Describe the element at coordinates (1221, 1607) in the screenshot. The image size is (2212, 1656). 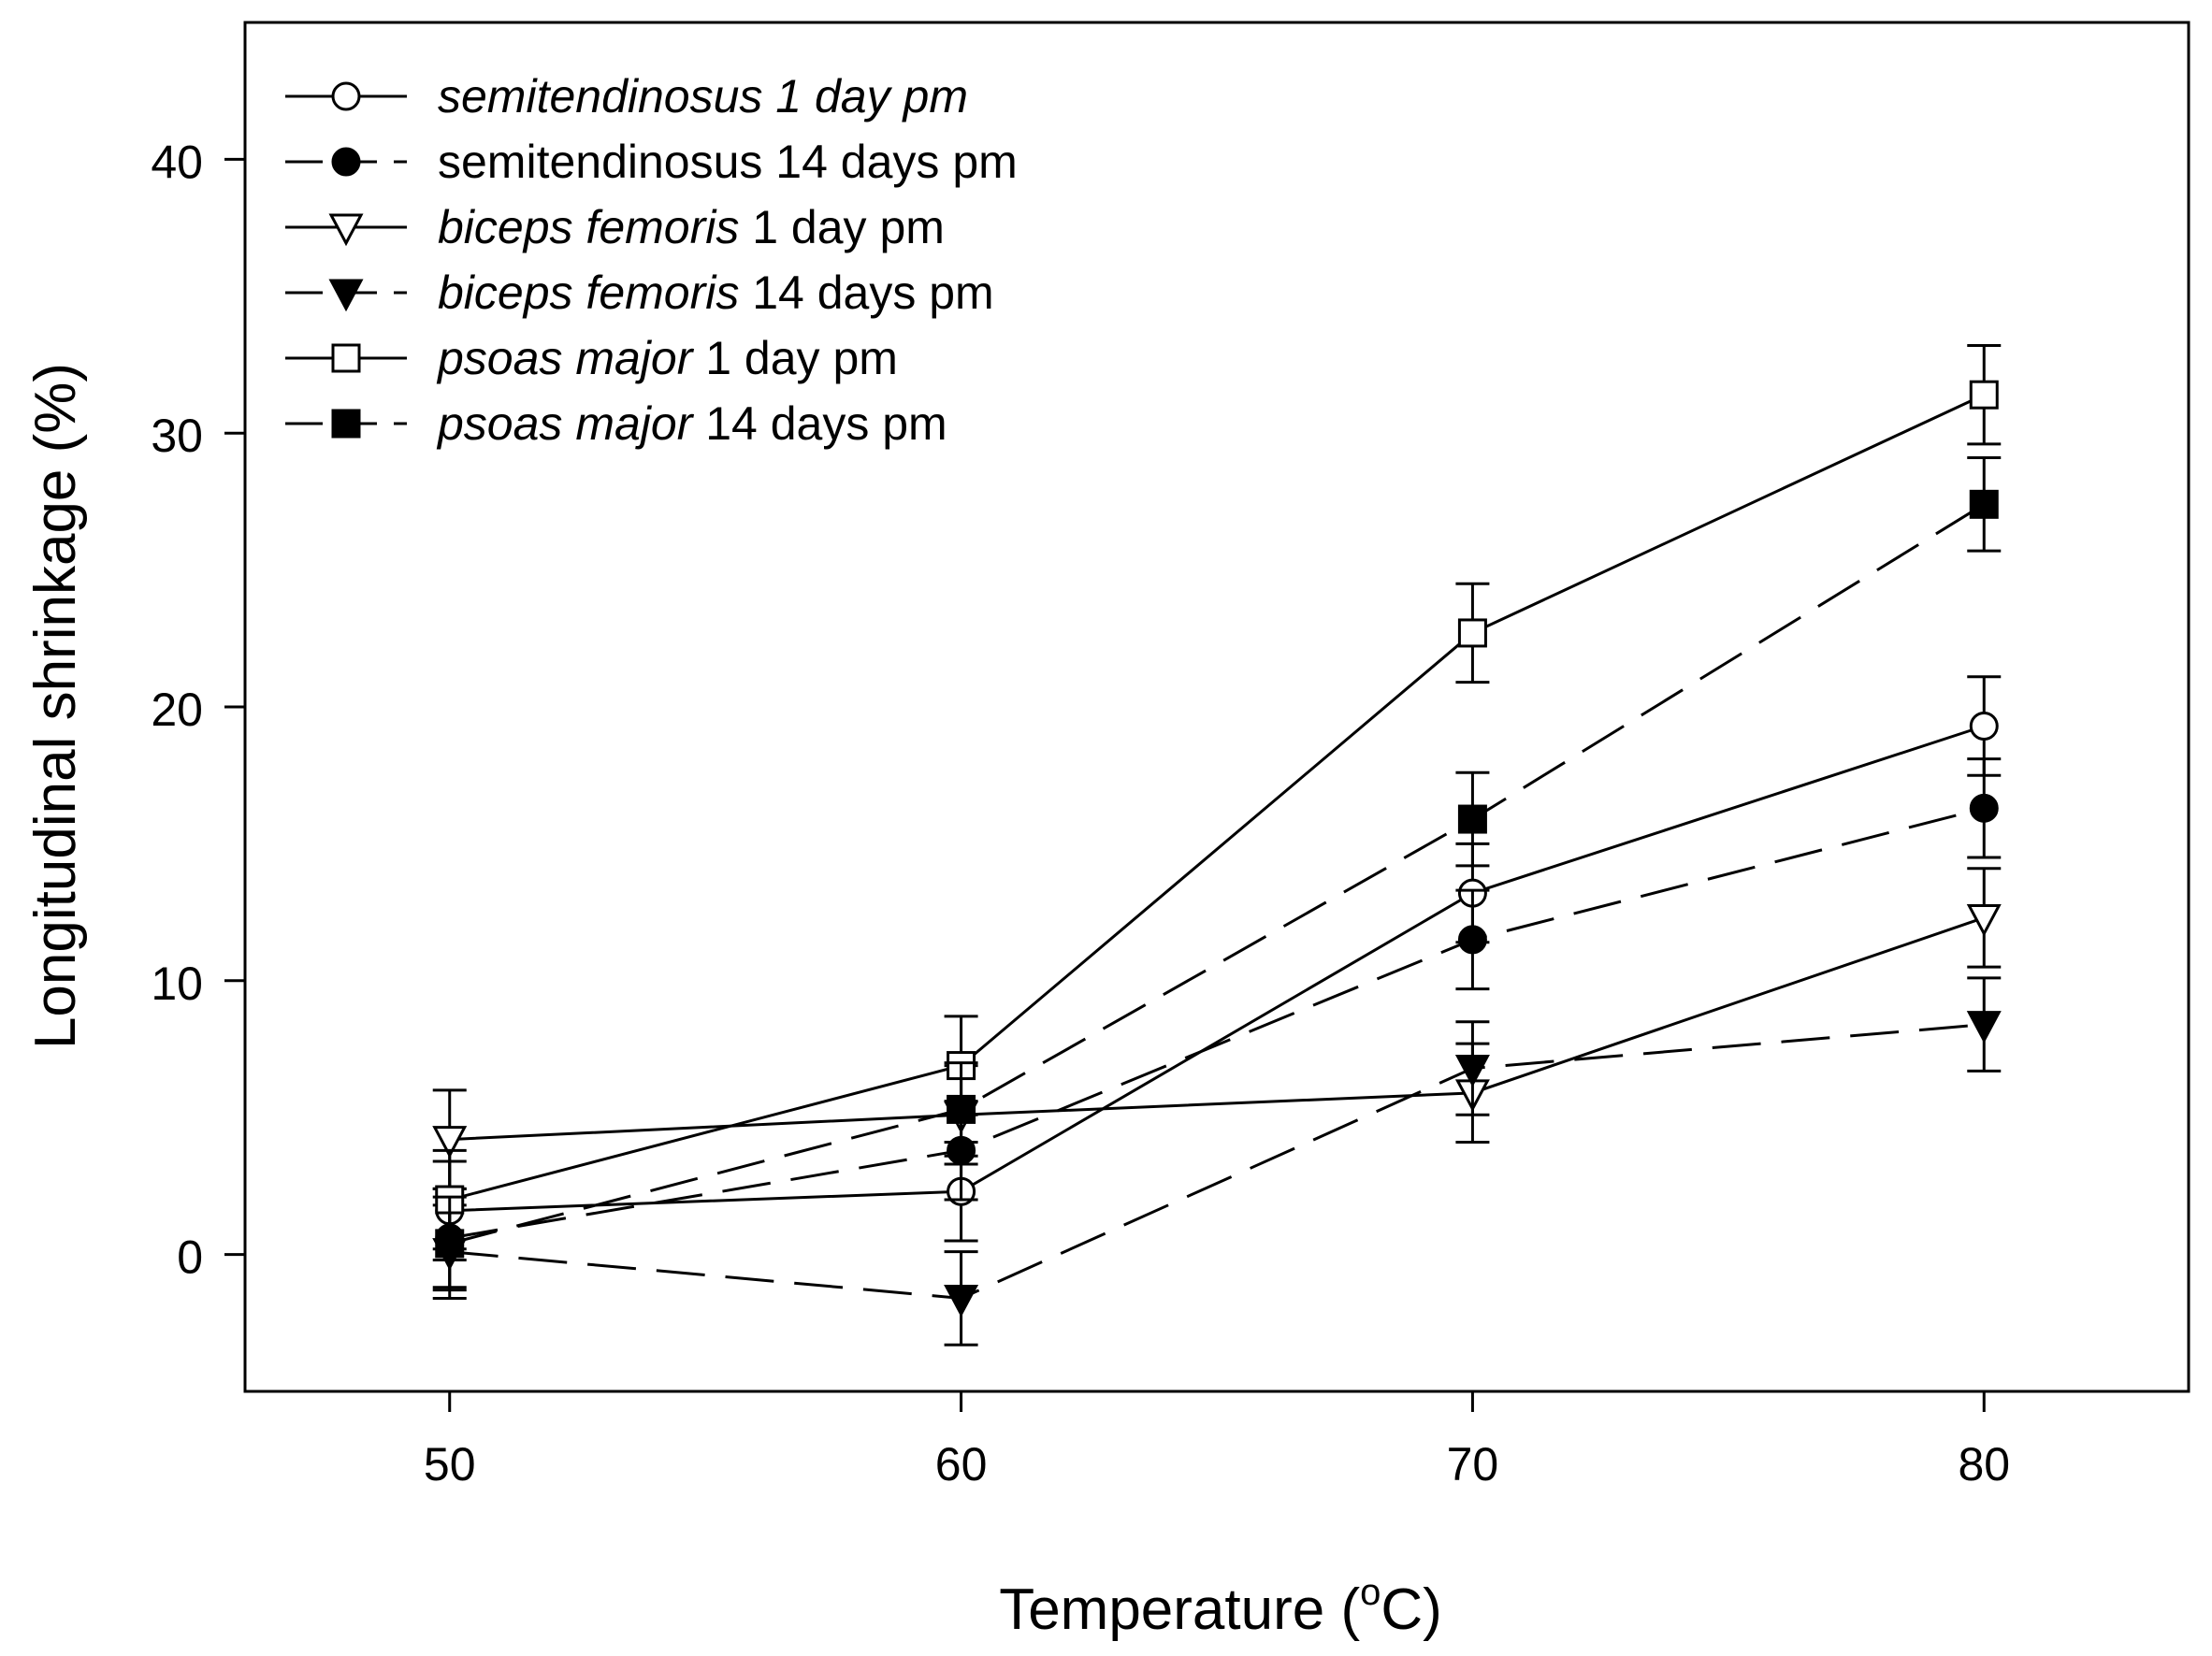
I see `x-axis-title: Temperature (oC)` at that location.